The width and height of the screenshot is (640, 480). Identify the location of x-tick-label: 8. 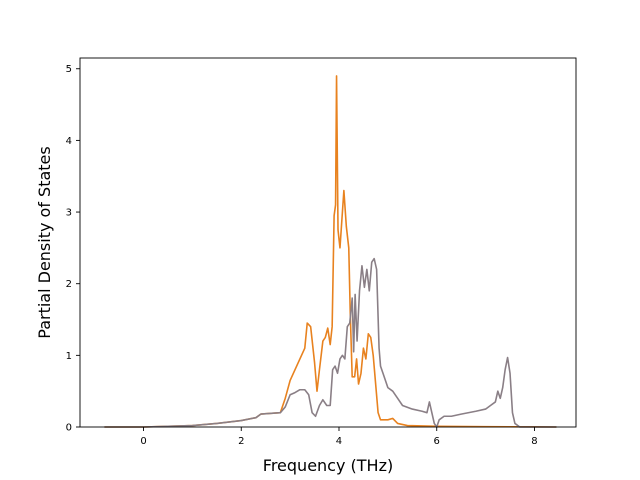
(534, 441).